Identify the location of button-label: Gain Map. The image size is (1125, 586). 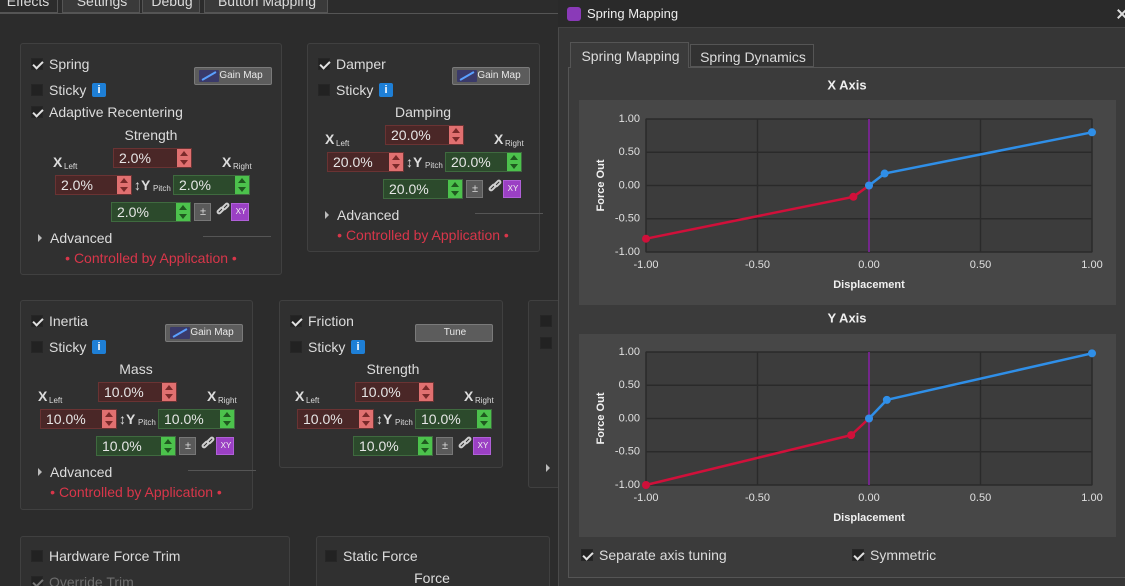
(499, 75).